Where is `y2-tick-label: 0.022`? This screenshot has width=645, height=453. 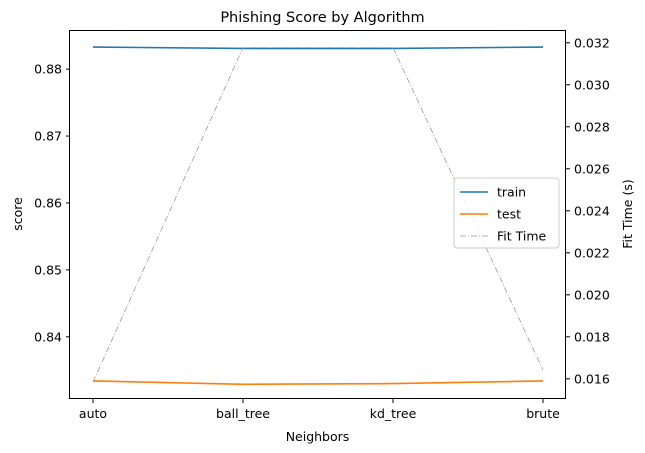
y2-tick-label: 0.022 is located at coordinates (592, 252).